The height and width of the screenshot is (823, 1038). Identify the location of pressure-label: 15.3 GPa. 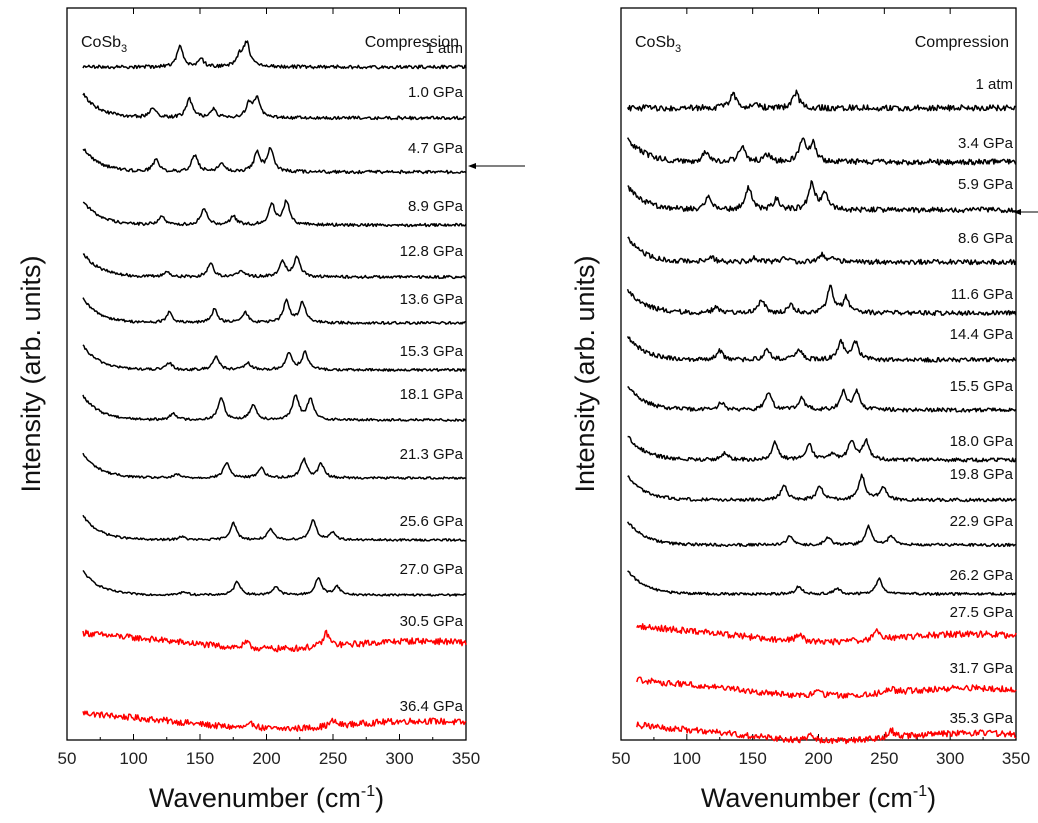
(432, 351).